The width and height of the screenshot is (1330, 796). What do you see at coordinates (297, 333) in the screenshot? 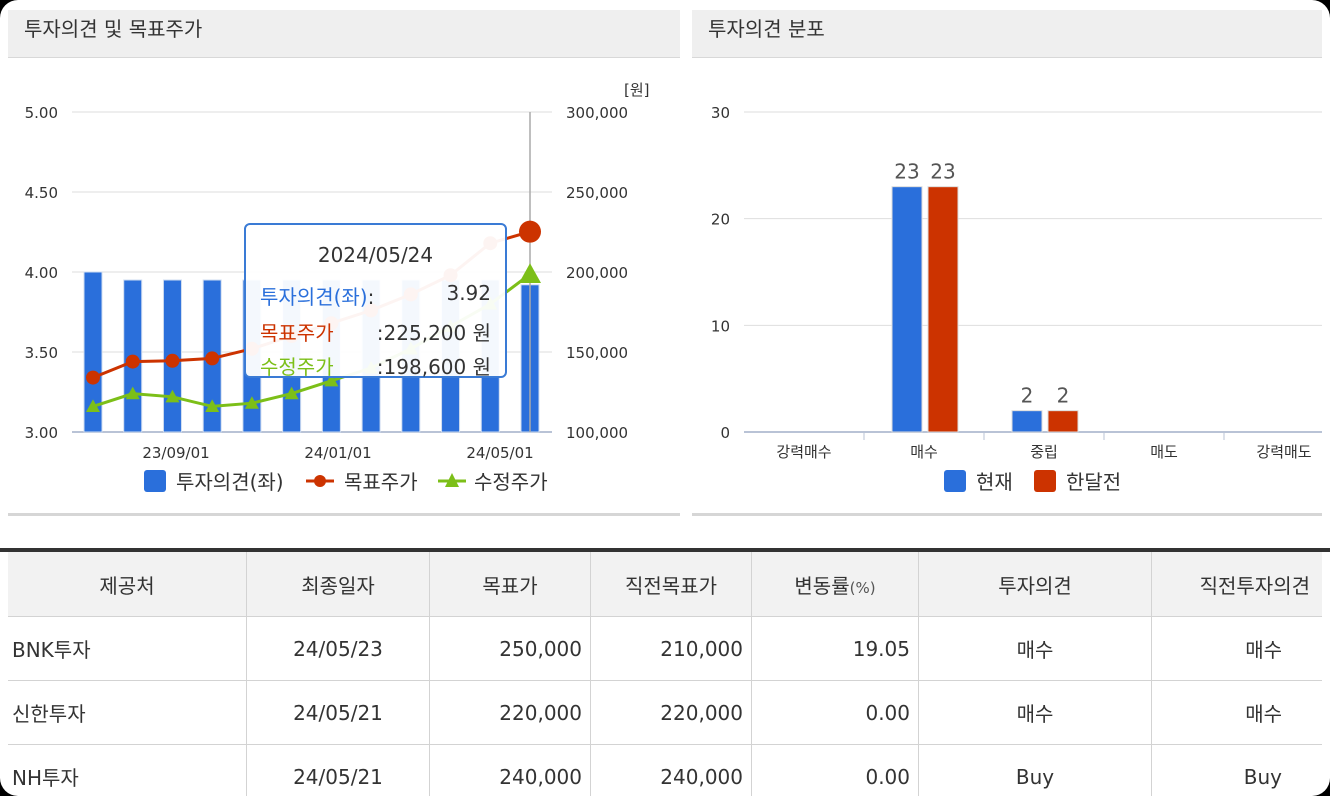
I see `tooltip-label: 목표주가` at bounding box center [297, 333].